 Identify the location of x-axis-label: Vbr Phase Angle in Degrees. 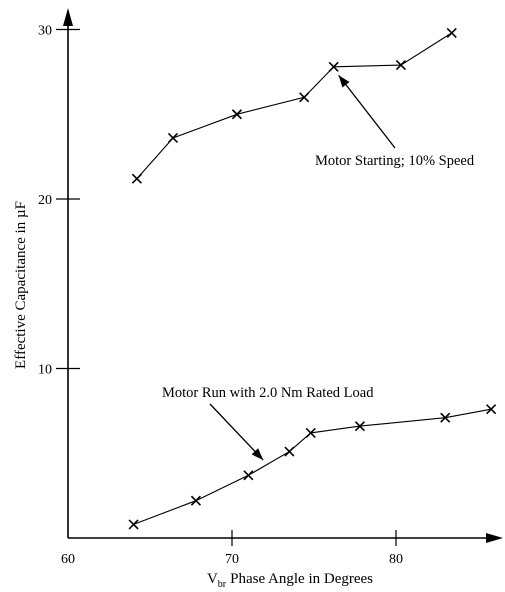
(290, 580).